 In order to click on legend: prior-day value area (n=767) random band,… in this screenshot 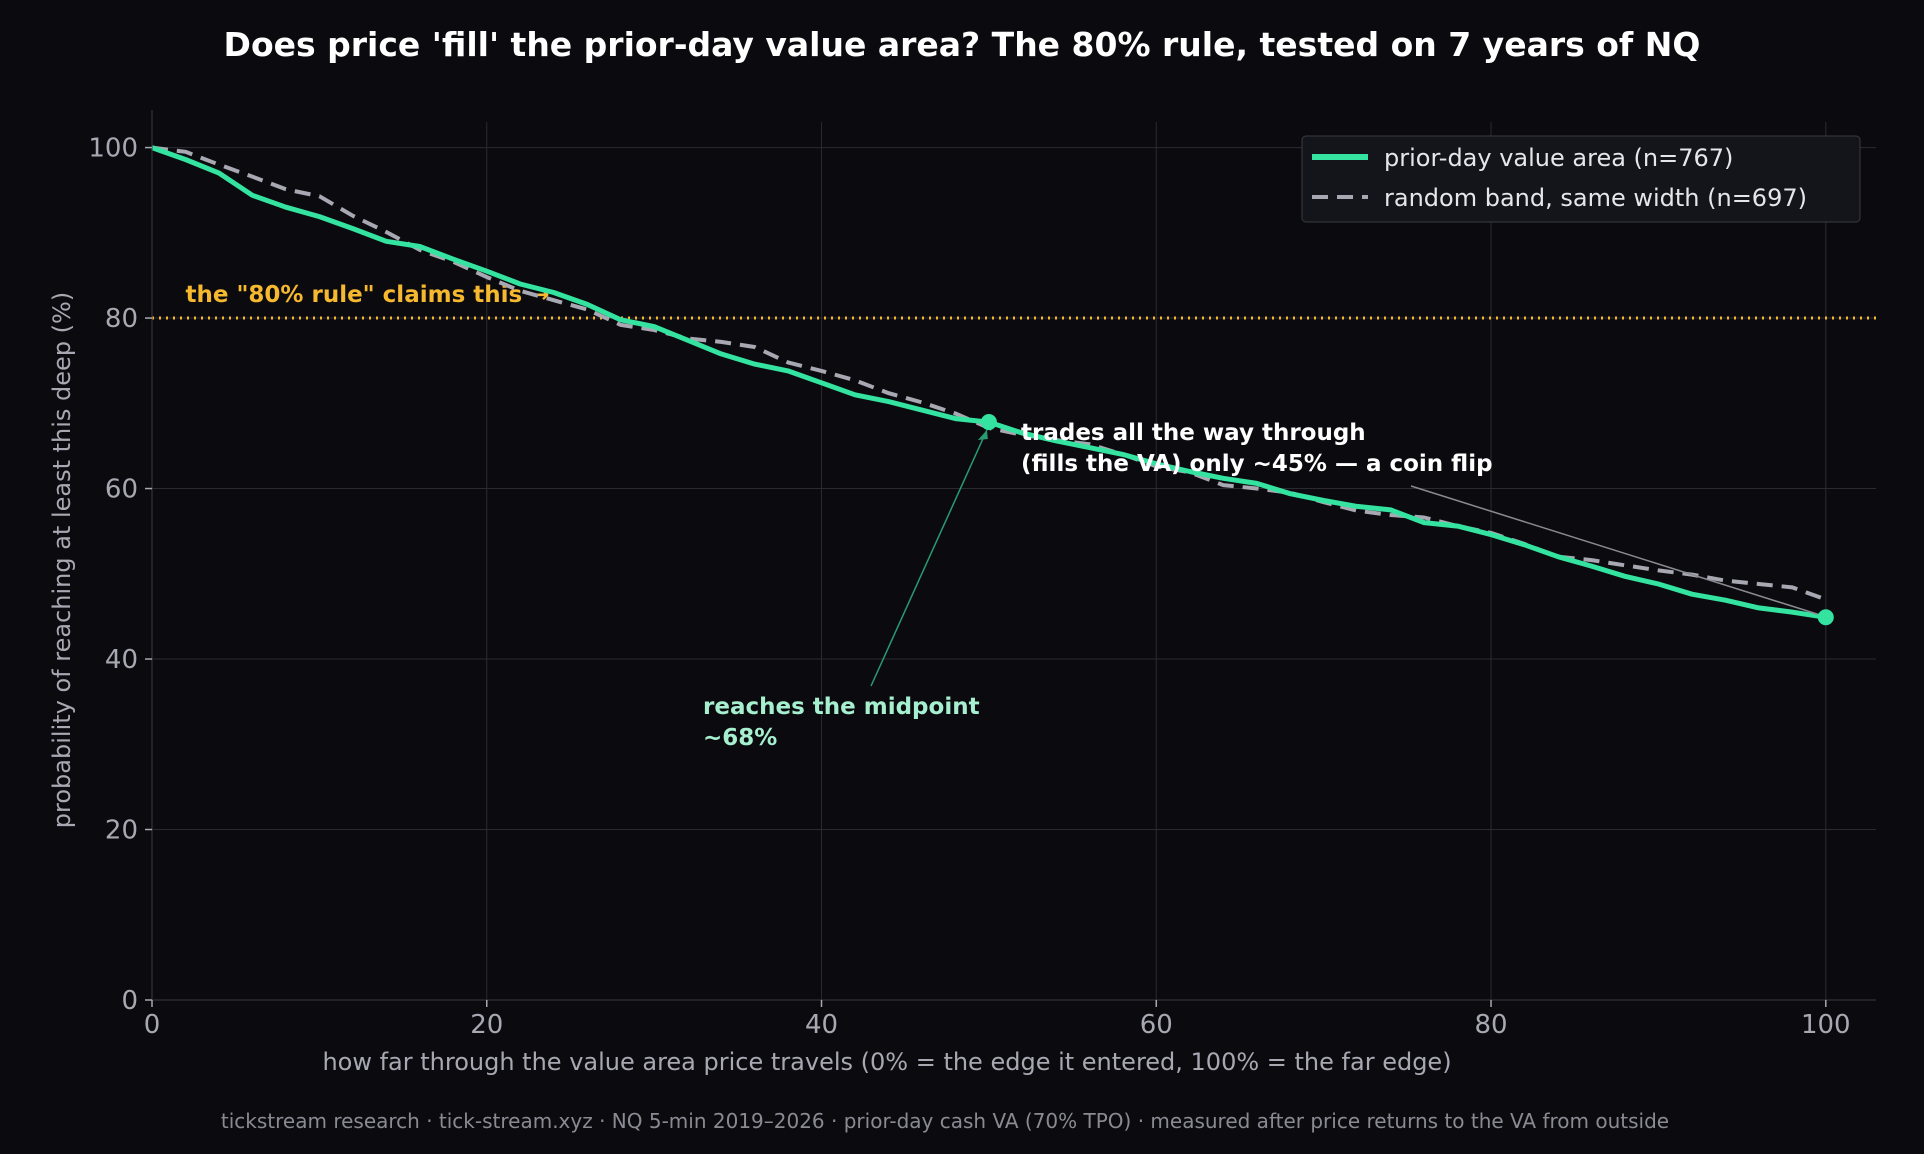, I will do `click(1581, 179)`.